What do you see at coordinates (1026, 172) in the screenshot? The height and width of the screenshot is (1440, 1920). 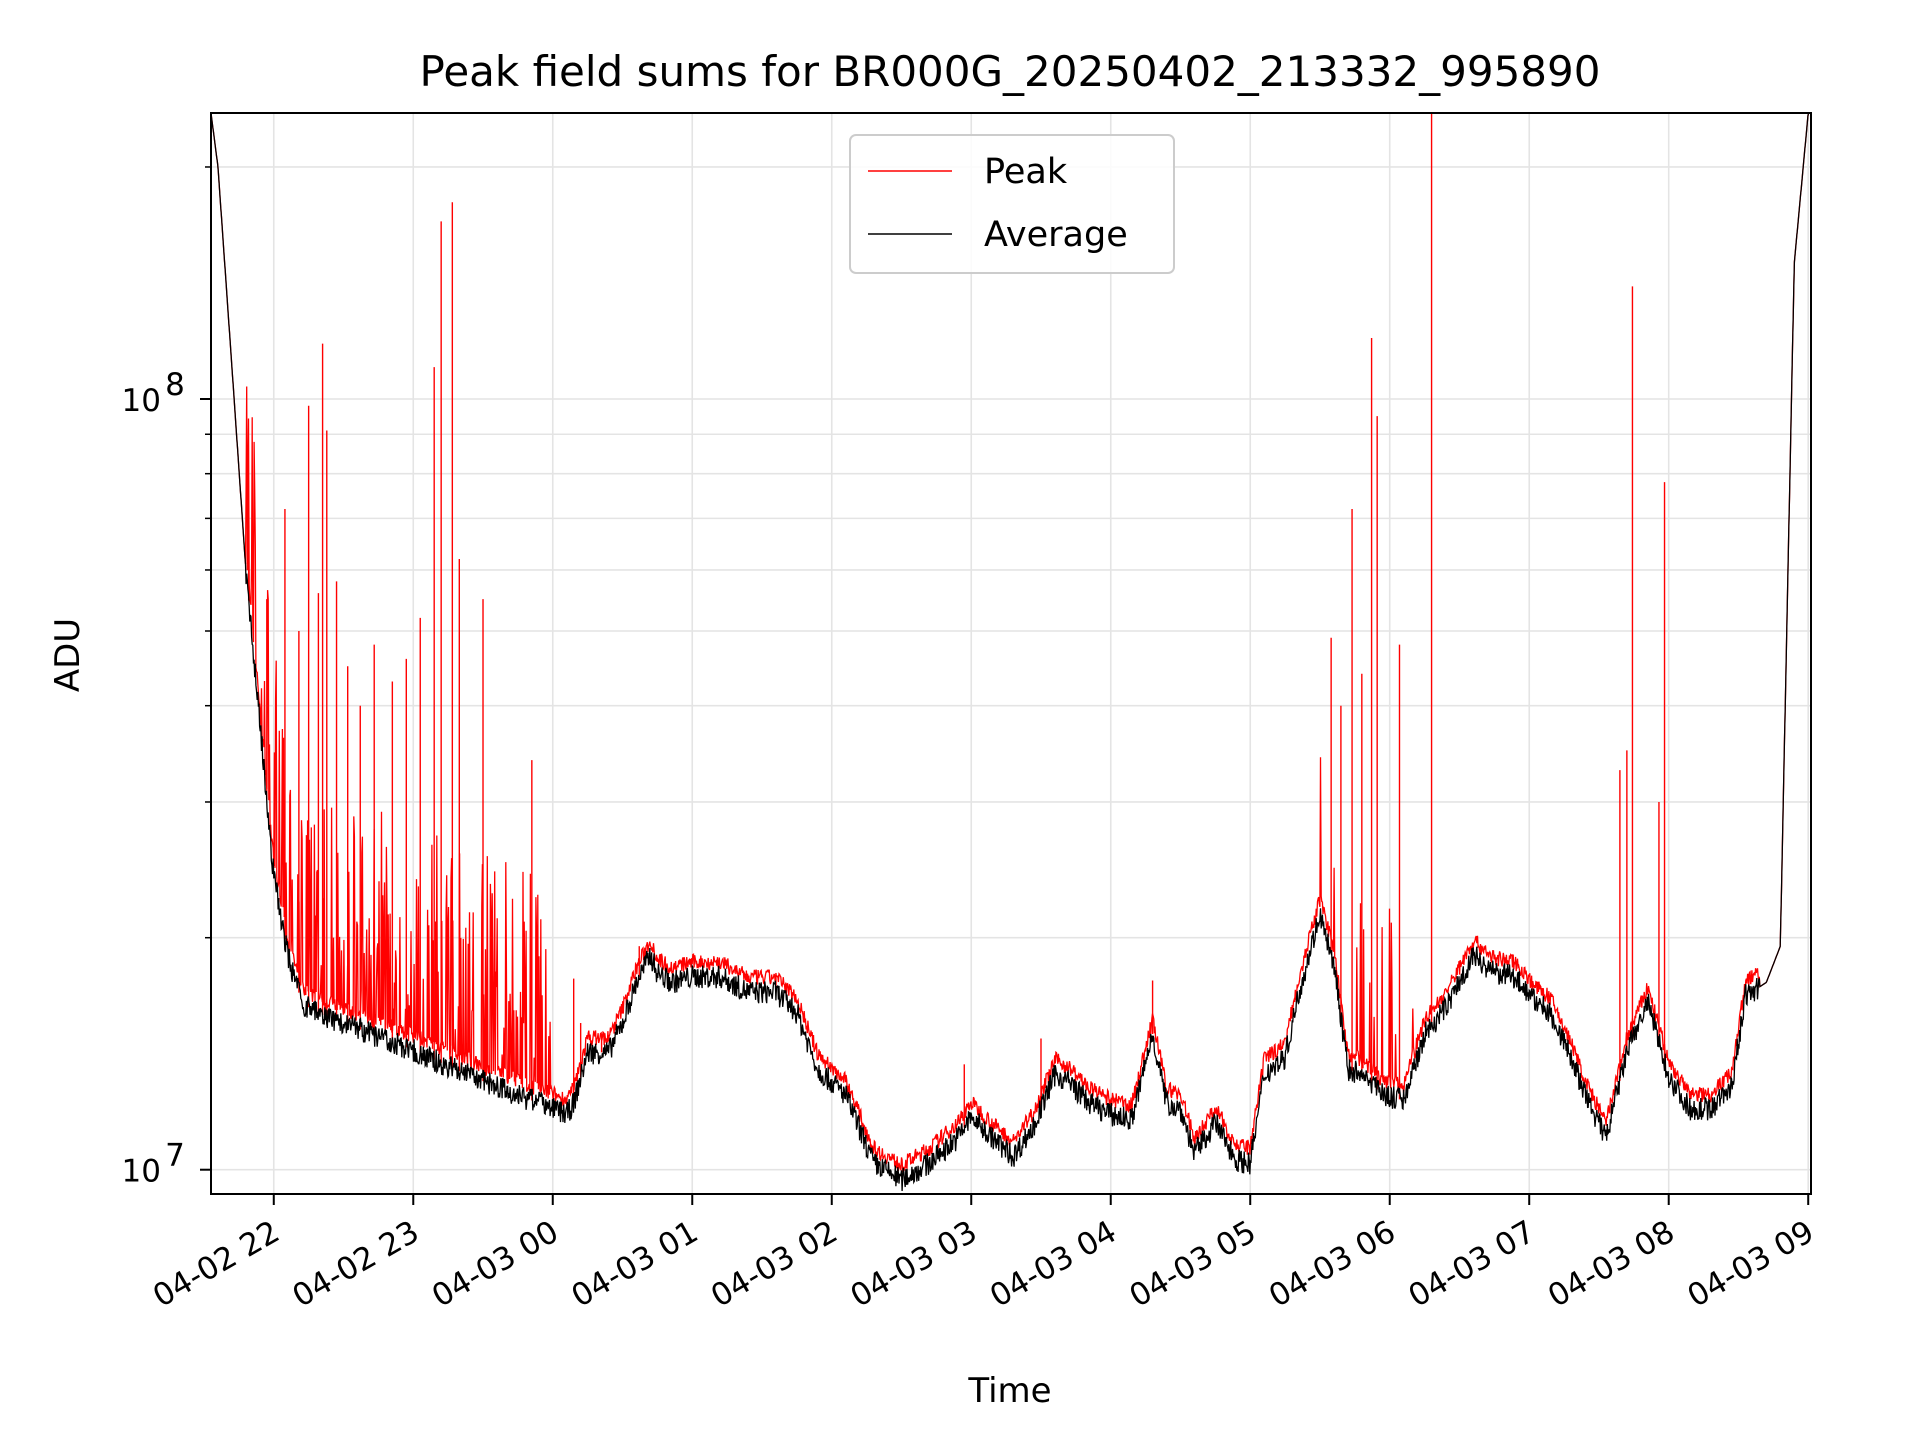 I see `legend-label-peak: Peak` at bounding box center [1026, 172].